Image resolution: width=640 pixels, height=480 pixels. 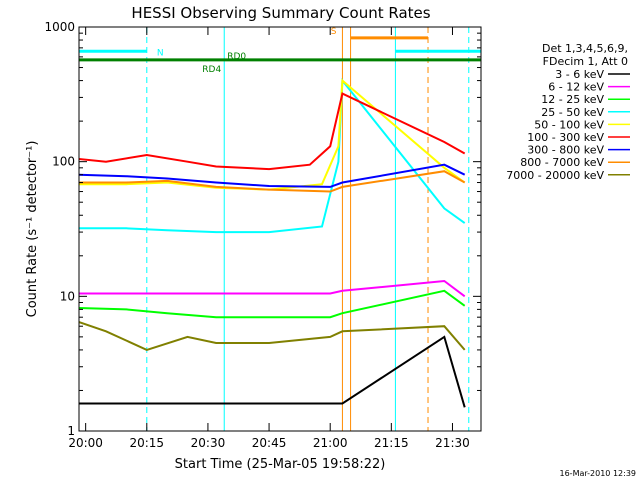 What do you see at coordinates (562, 162) in the screenshot?
I see `legend-label-7: 800 - 7000 keV` at bounding box center [562, 162].